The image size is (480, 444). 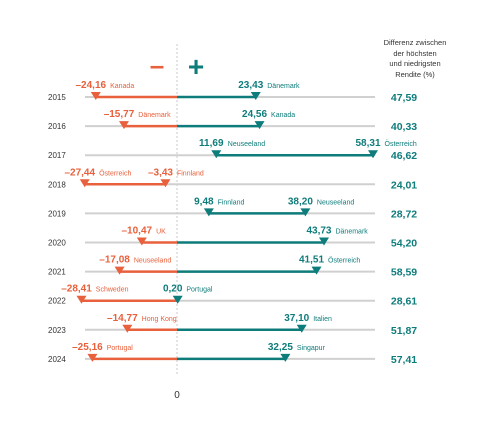 What do you see at coordinates (404, 302) in the screenshot?
I see `difference-value: 28,61` at bounding box center [404, 302].